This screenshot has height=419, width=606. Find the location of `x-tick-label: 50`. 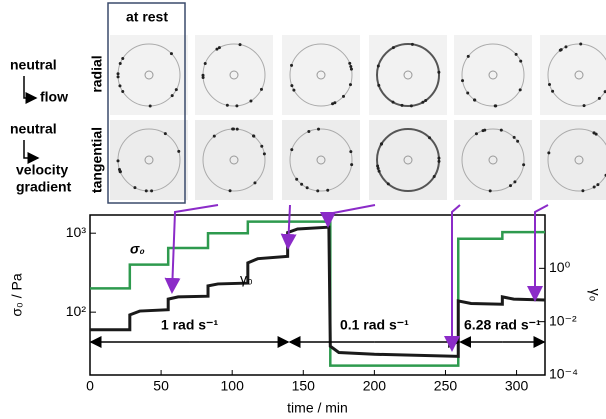

x-tick-label: 50 is located at coordinates (161, 386).